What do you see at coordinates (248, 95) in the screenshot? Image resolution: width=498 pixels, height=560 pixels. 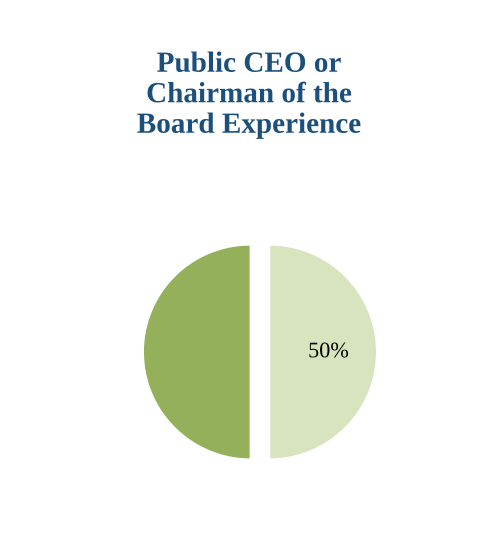 I see `chart-title: Public CEO or Chairman of the Board Experience` at bounding box center [248, 95].